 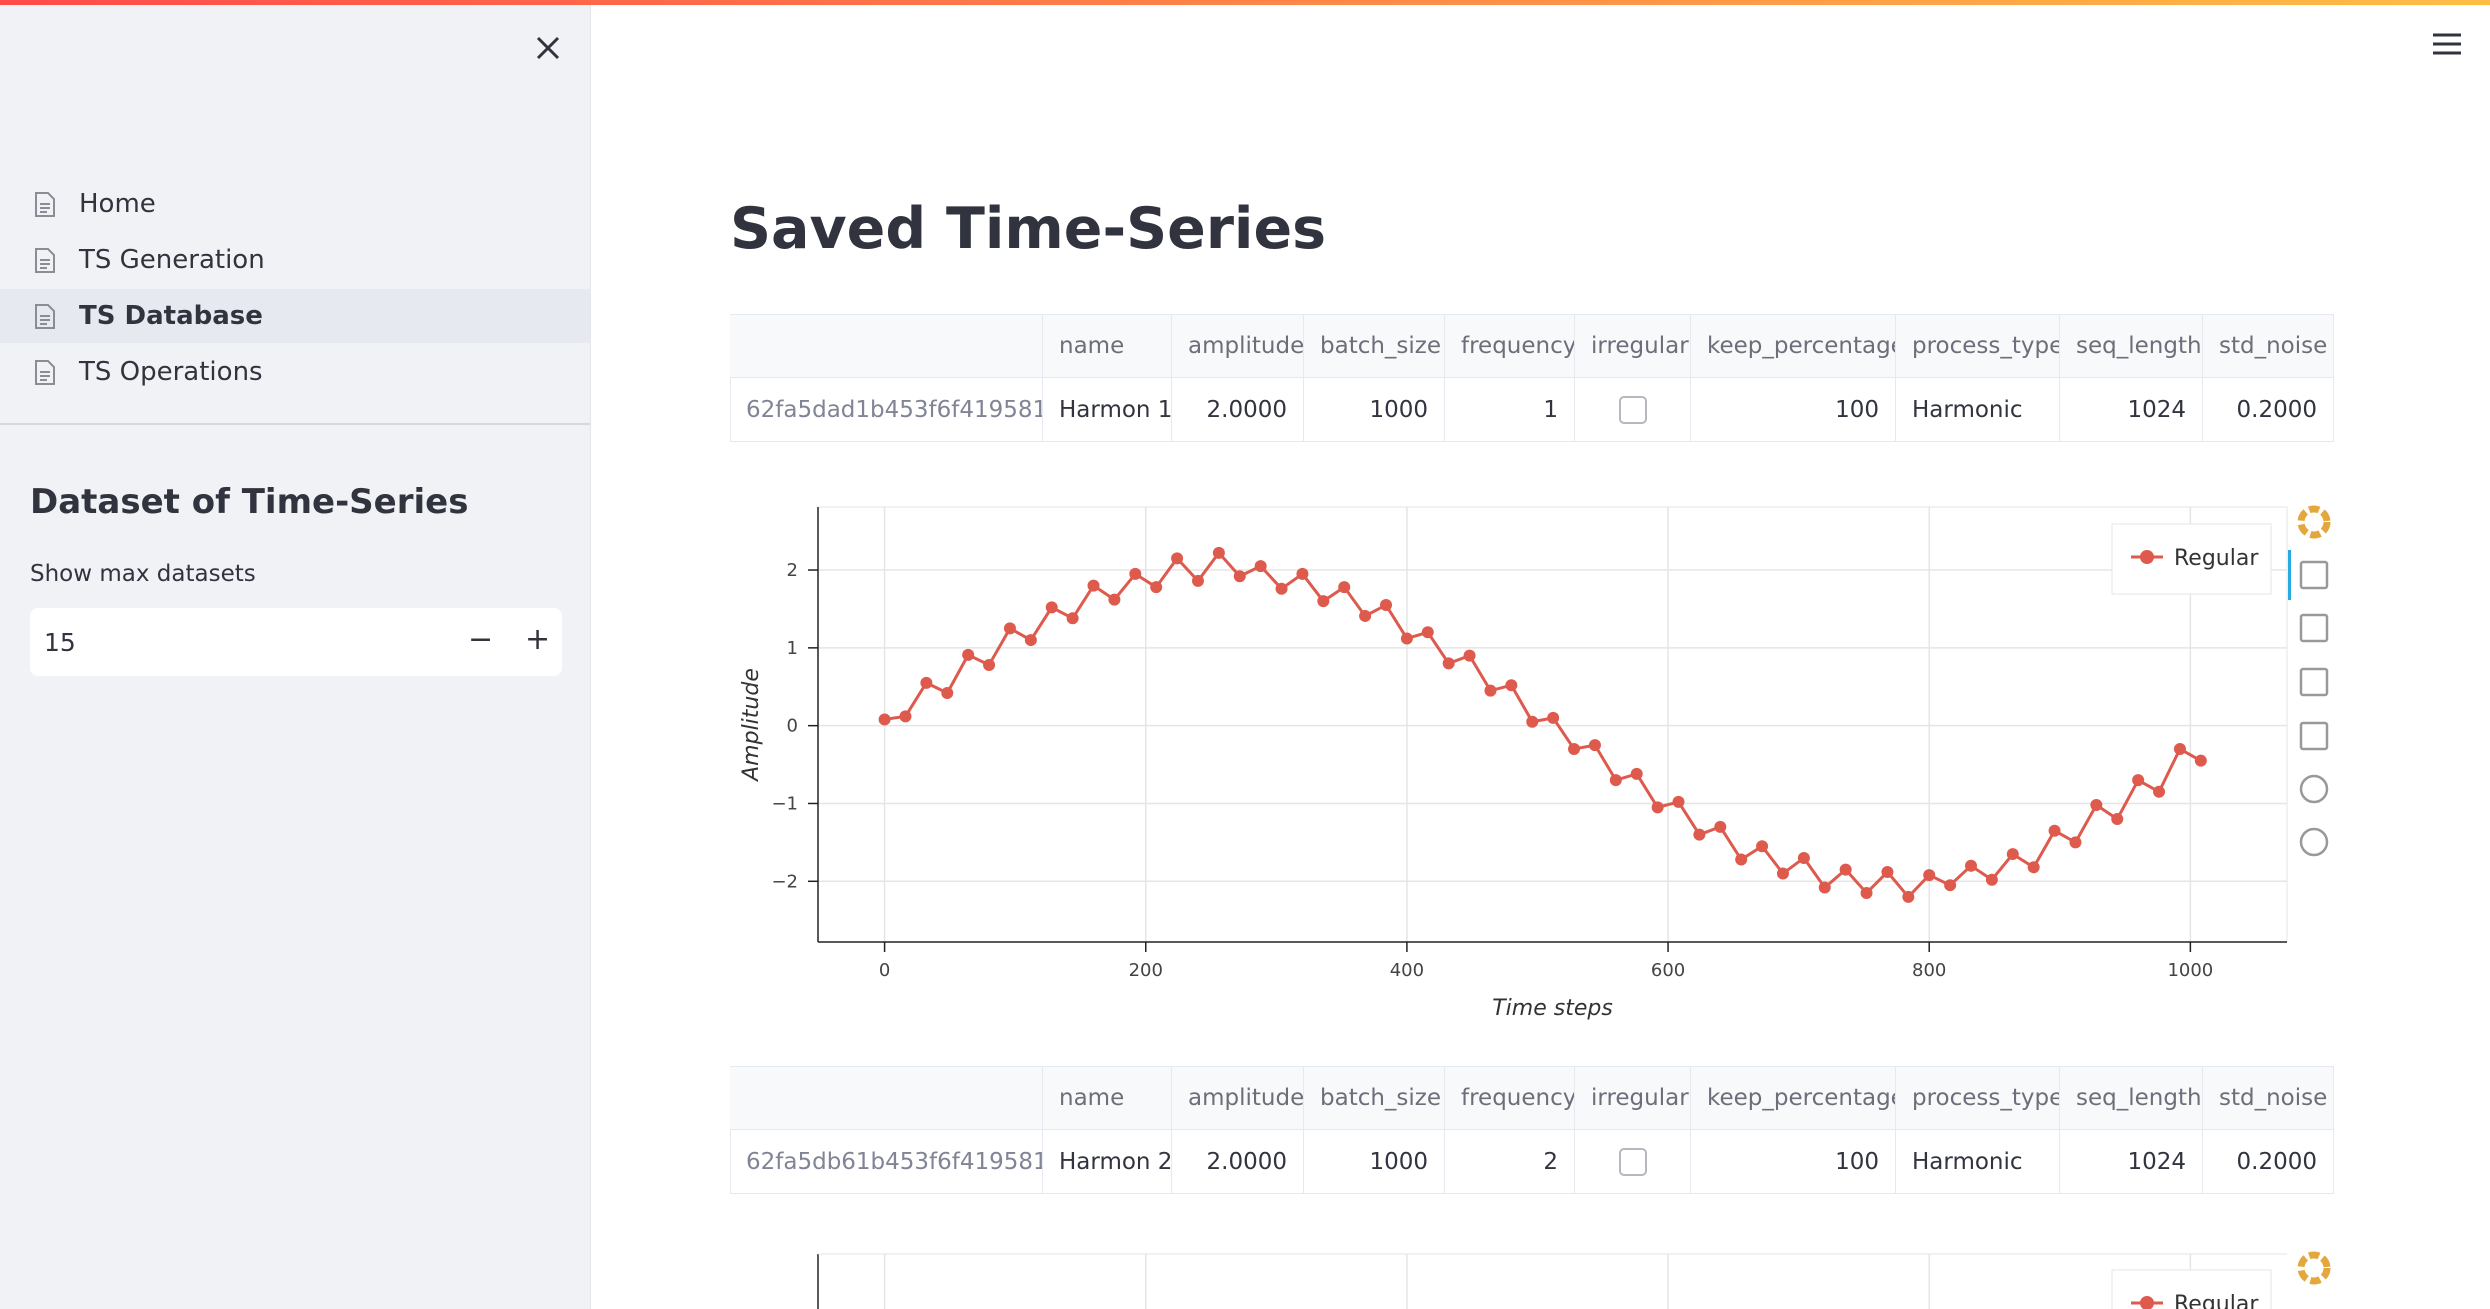 I want to click on series-line, so click(x=1543, y=725).